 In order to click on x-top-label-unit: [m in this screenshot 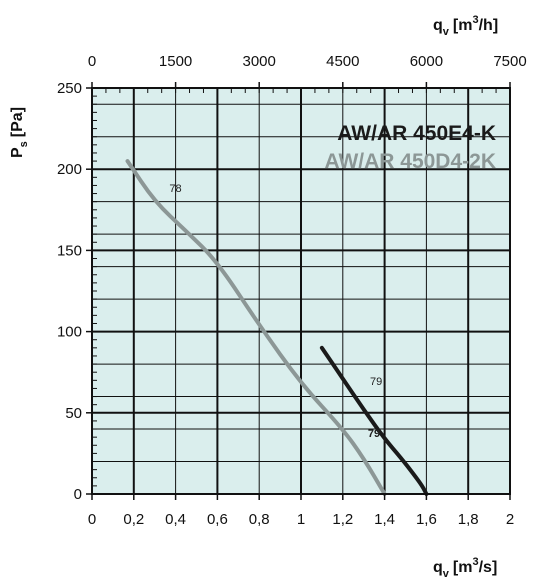, I will do `click(463, 25)`.